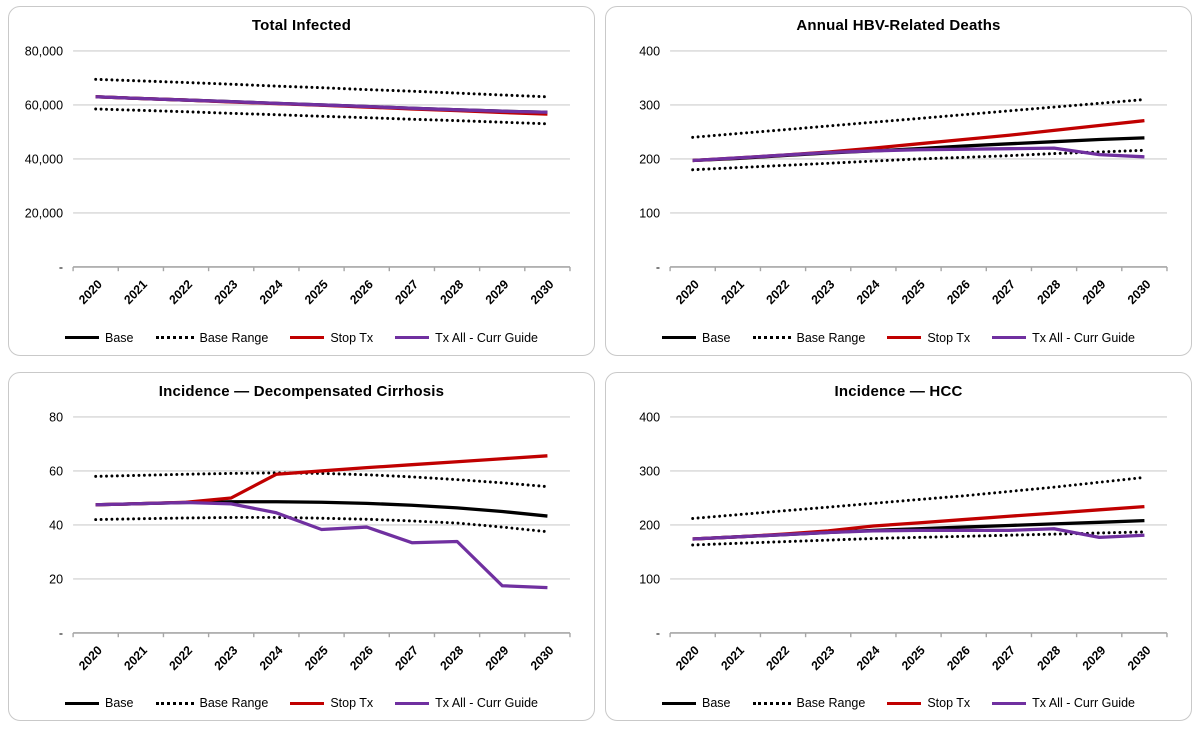 This screenshot has height=731, width=1200. I want to click on y-tick-label: 20, so click(56, 578).